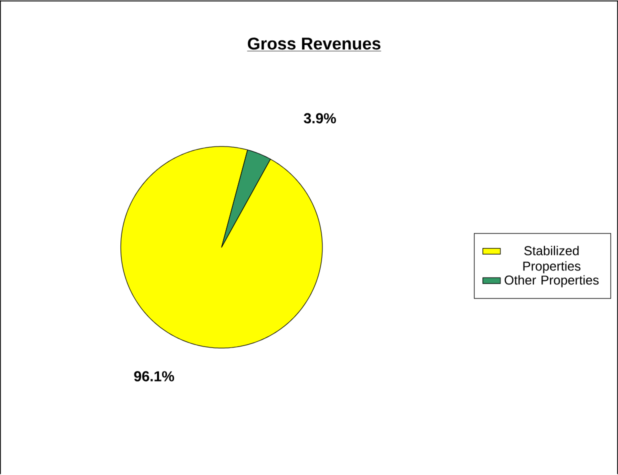  I want to click on chart-title: Gross Revenues, so click(314, 44).